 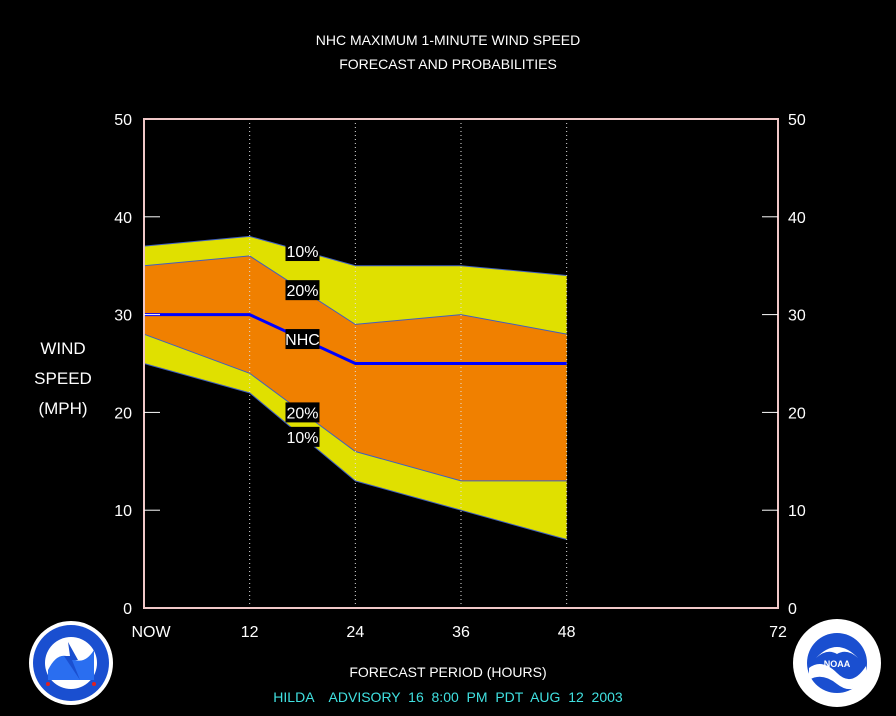 What do you see at coordinates (797, 316) in the screenshot?
I see `y-tick-label-right-30: 30` at bounding box center [797, 316].